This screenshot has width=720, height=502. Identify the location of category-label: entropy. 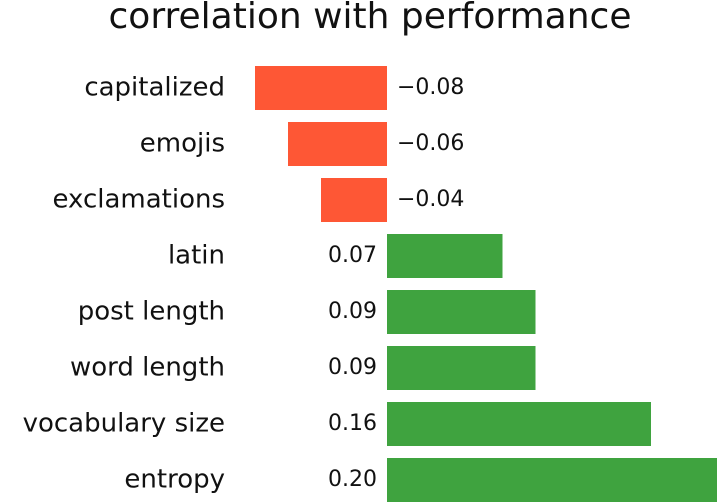
(174, 480).